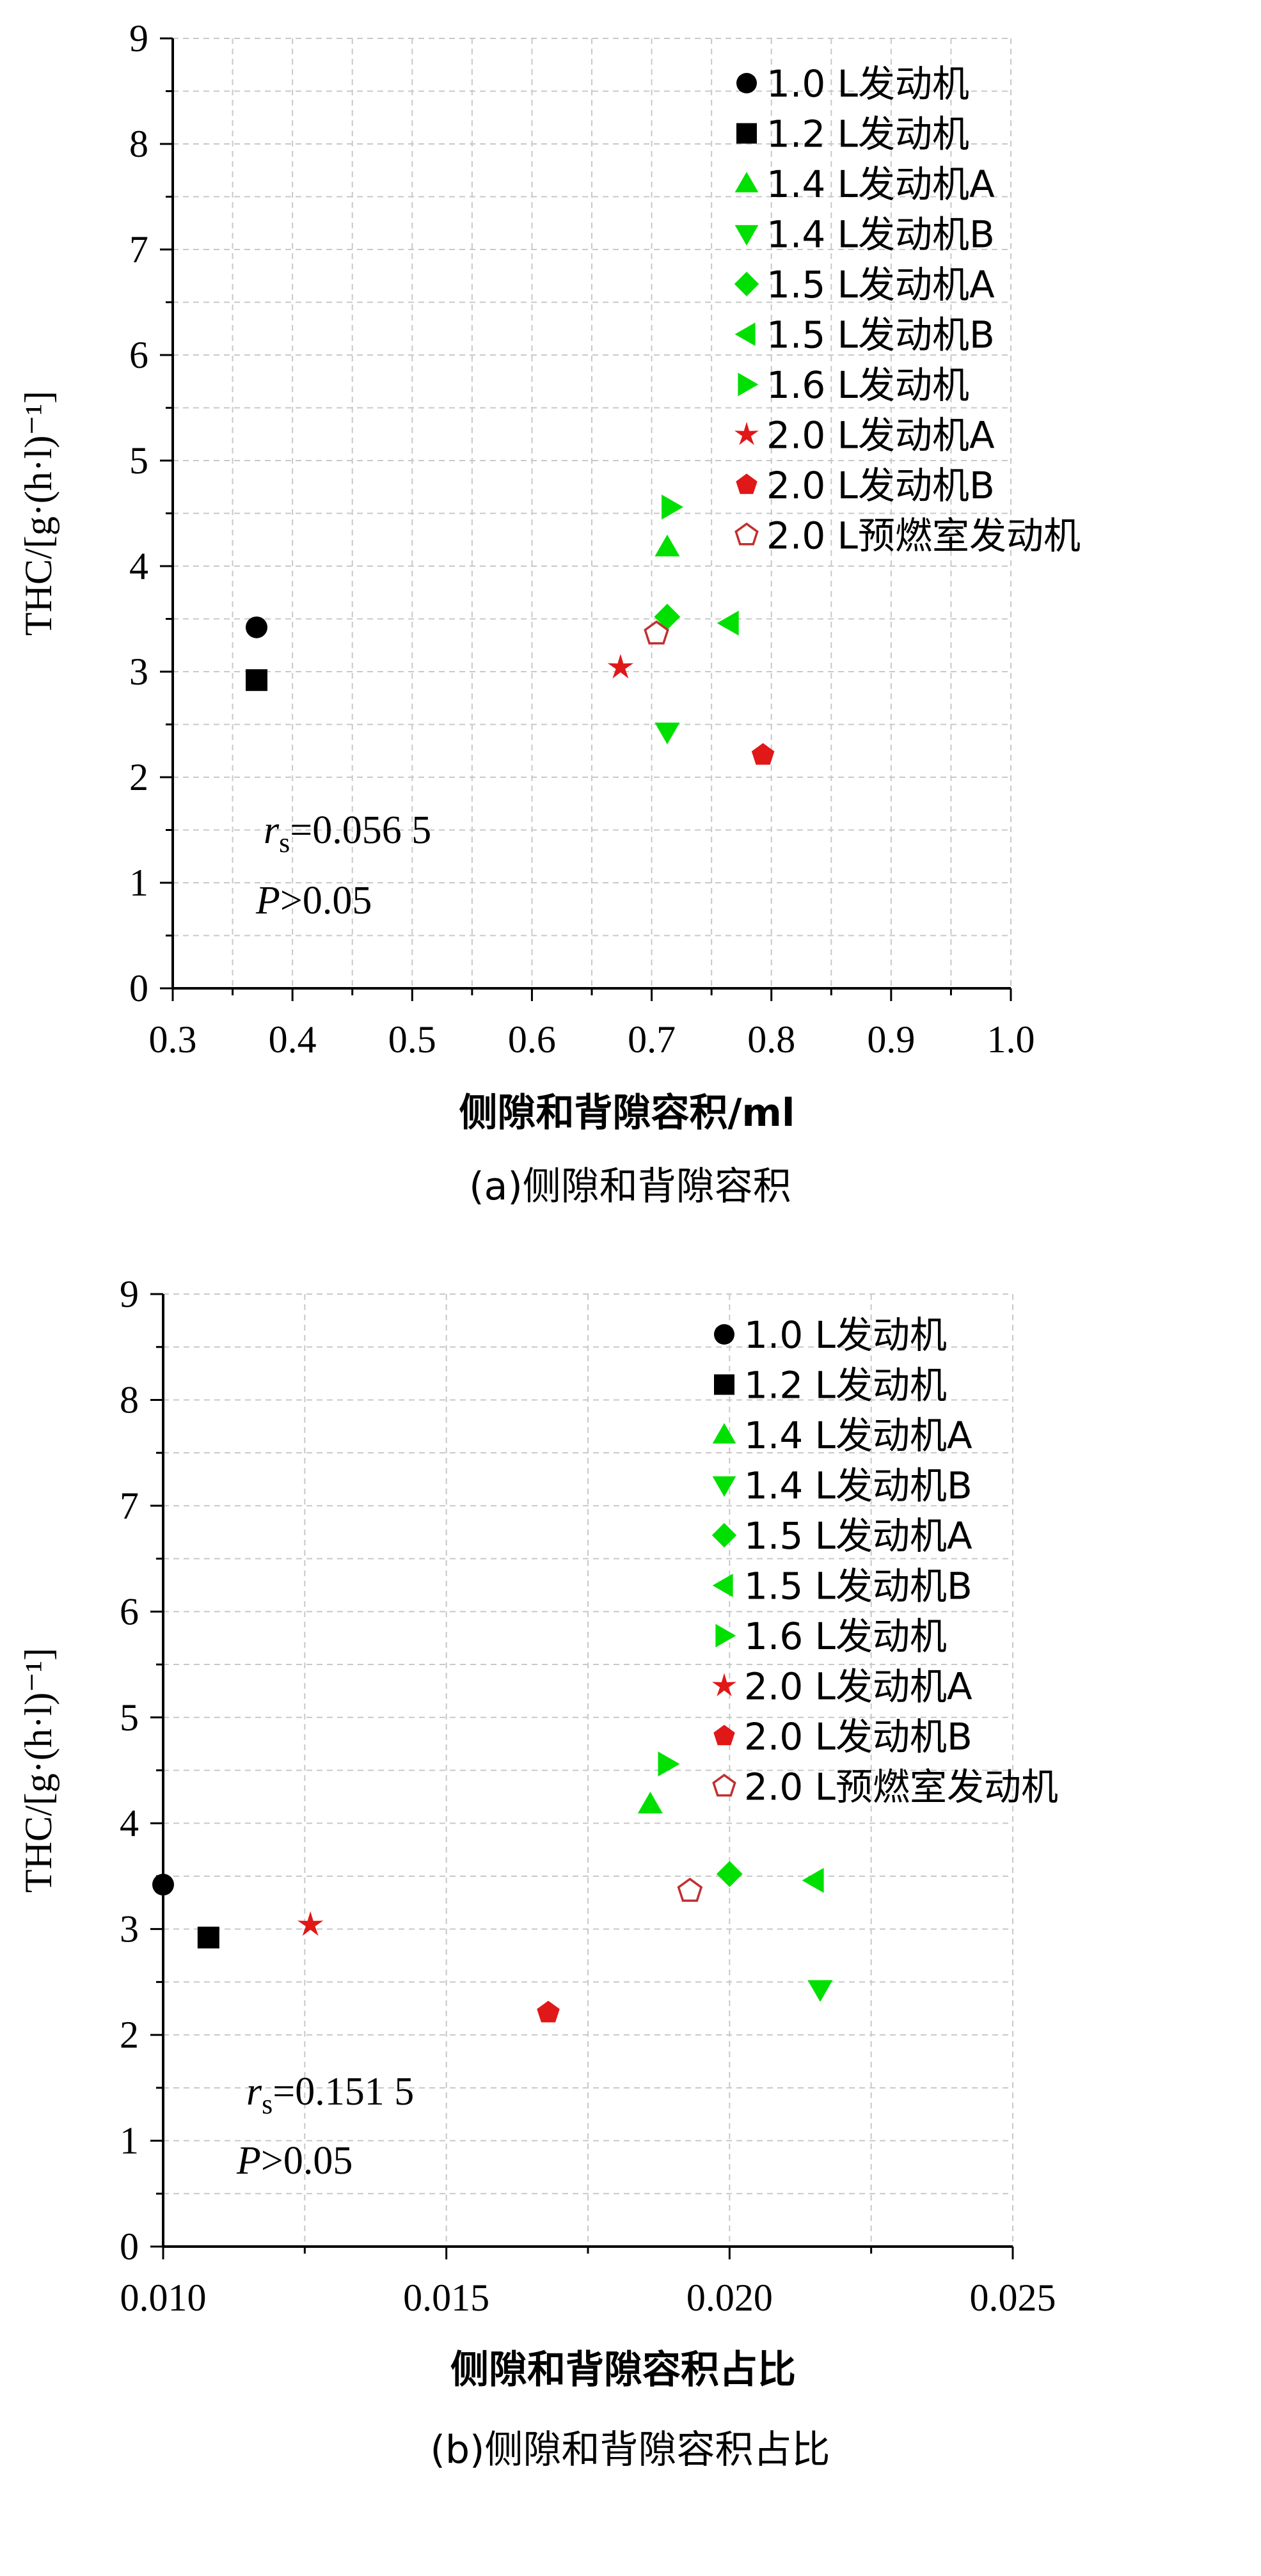  What do you see at coordinates (630, 2450) in the screenshot?
I see `figure-caption: (b)侧隙和背隙容积占比` at bounding box center [630, 2450].